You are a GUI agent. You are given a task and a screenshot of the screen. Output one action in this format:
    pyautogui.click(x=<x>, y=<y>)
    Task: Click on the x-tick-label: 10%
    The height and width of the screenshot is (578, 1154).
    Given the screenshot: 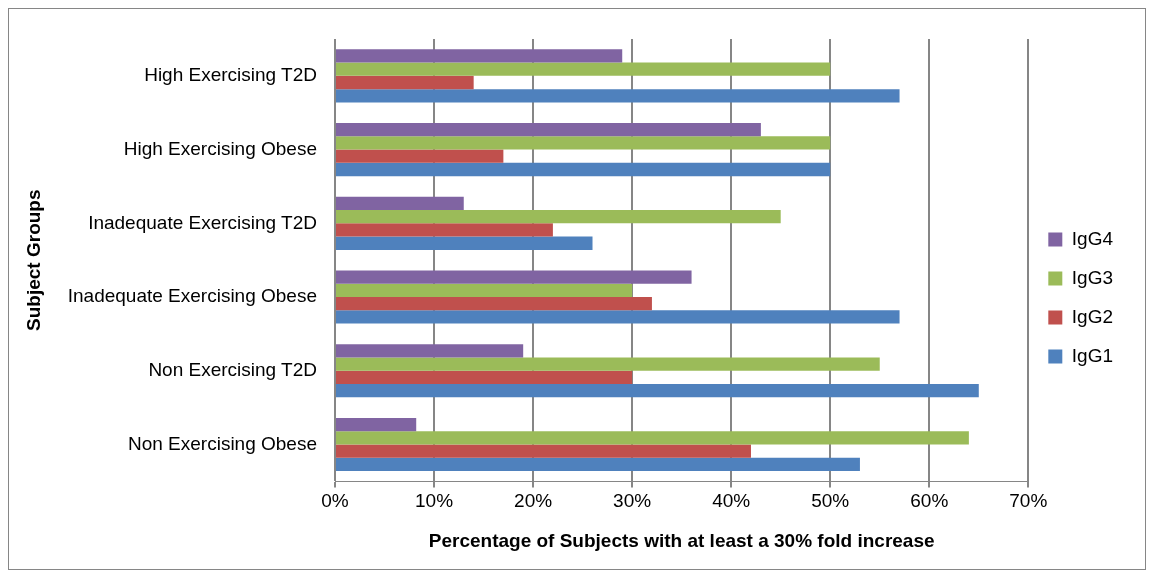 What is the action you would take?
    pyautogui.click(x=434, y=501)
    